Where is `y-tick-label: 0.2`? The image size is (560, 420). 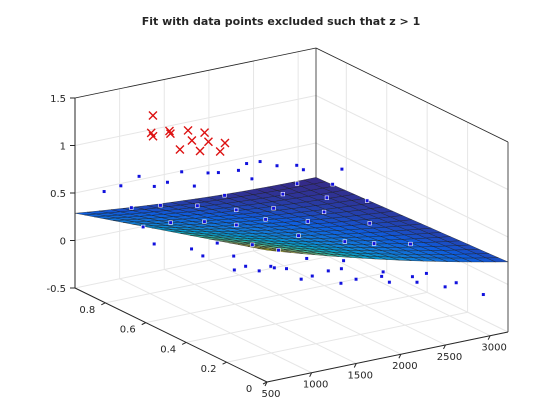
y-tick-label: 0.2 is located at coordinates (209, 369).